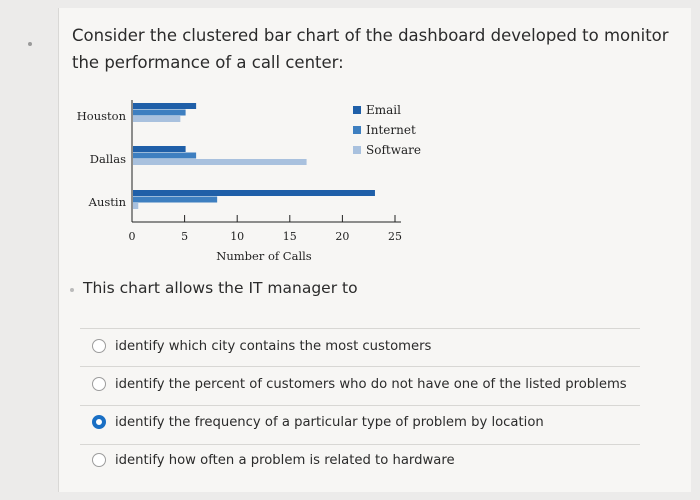  Describe the element at coordinates (30, 44) in the screenshot. I see `question-bullet` at that location.